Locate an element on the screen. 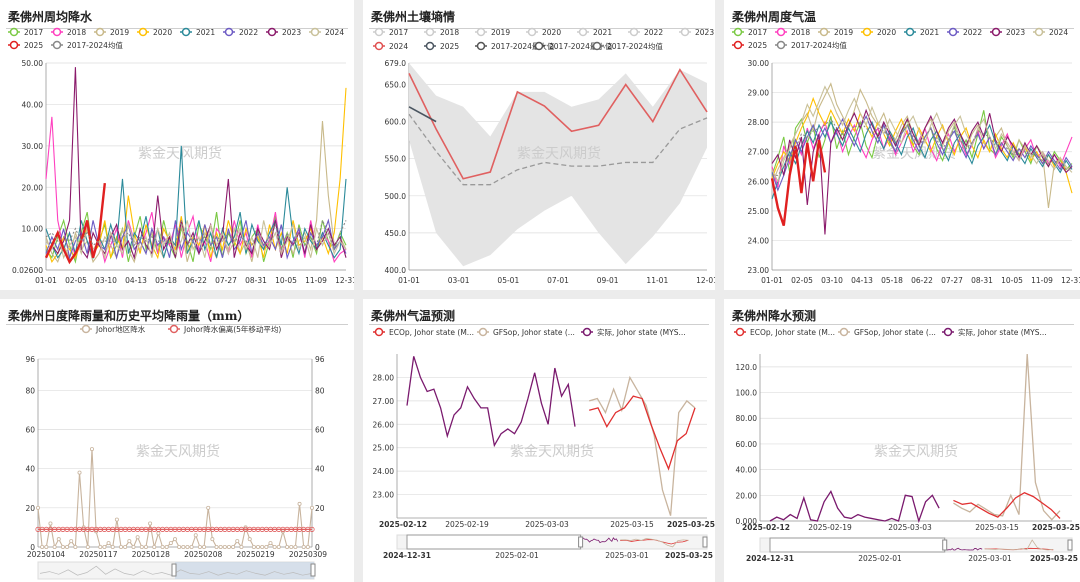 The image size is (1080, 582). navigator-tick-label: 2025-02-01 is located at coordinates (517, 555).